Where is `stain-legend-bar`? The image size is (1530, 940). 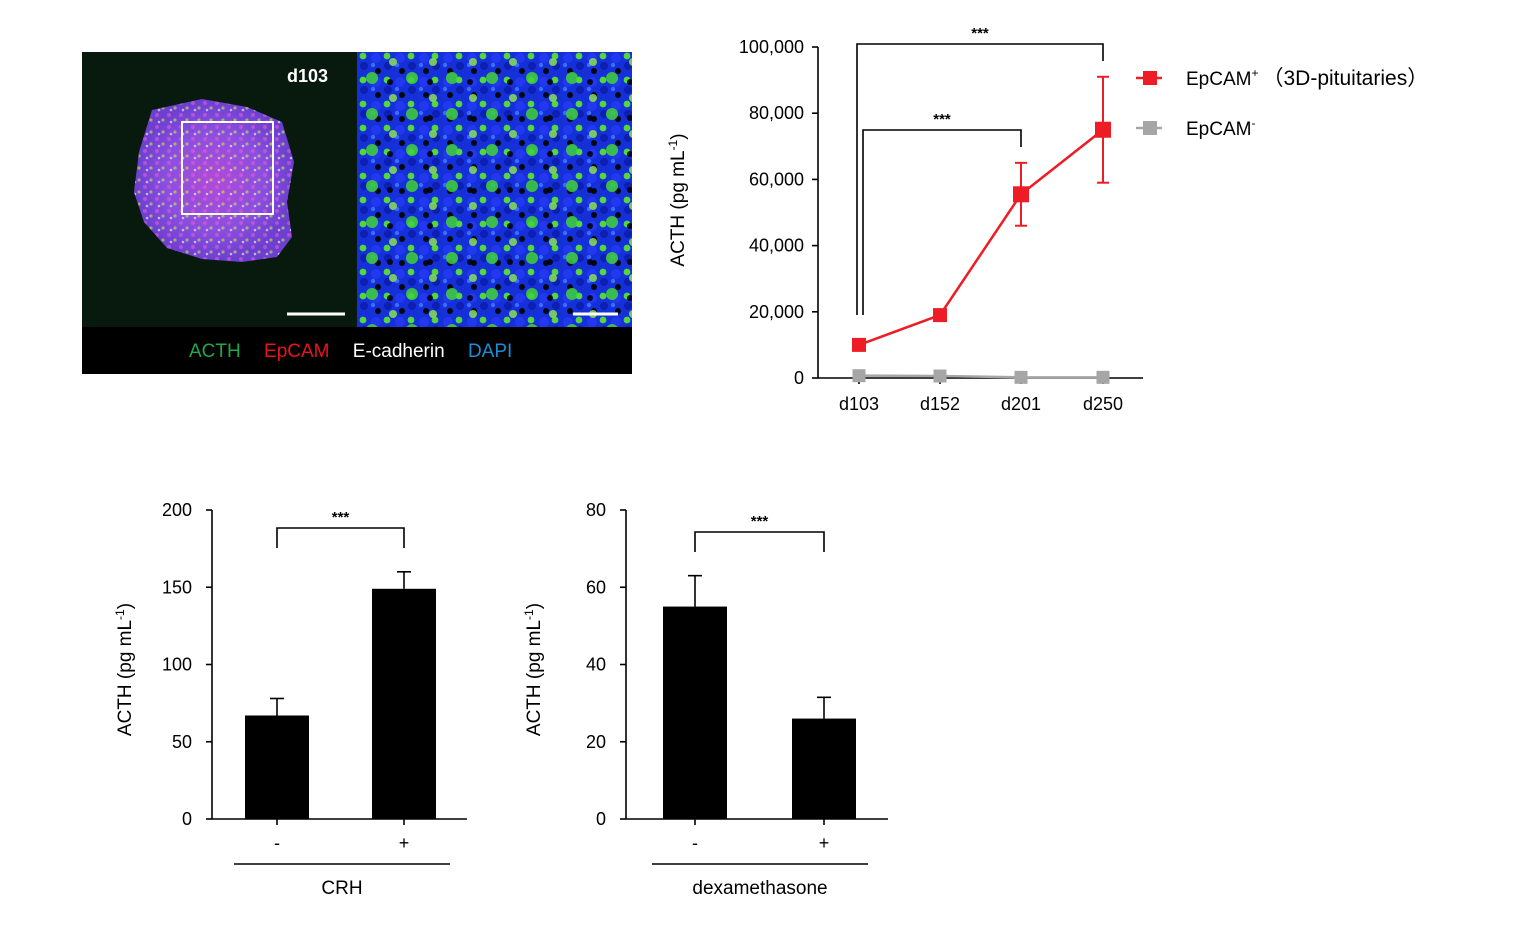 stain-legend-bar is located at coordinates (357, 350).